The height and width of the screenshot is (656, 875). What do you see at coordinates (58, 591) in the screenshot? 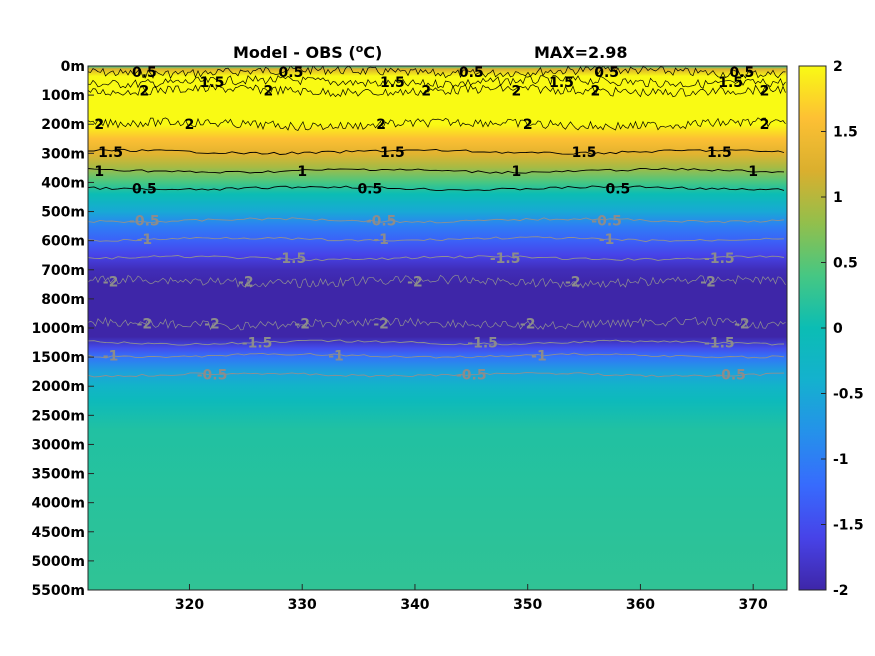
I see `y-tick-label: 5500m` at bounding box center [58, 591].